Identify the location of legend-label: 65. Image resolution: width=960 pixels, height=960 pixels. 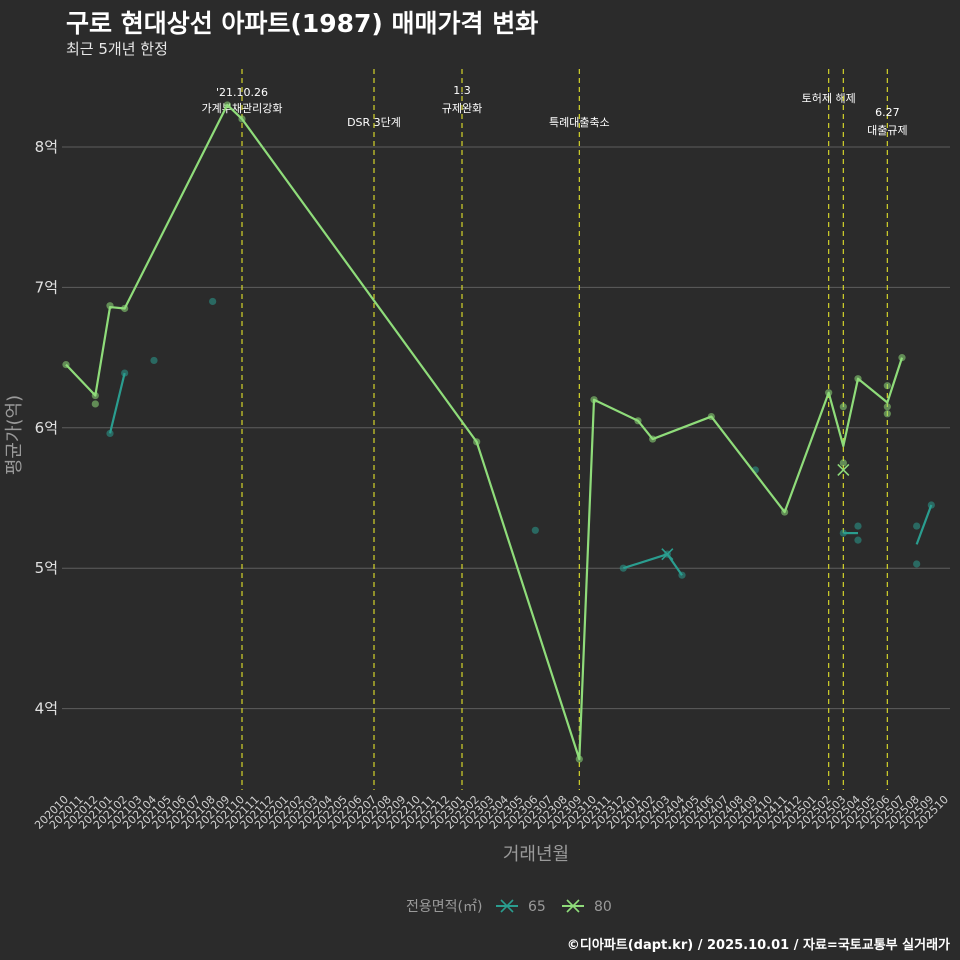
(537, 907).